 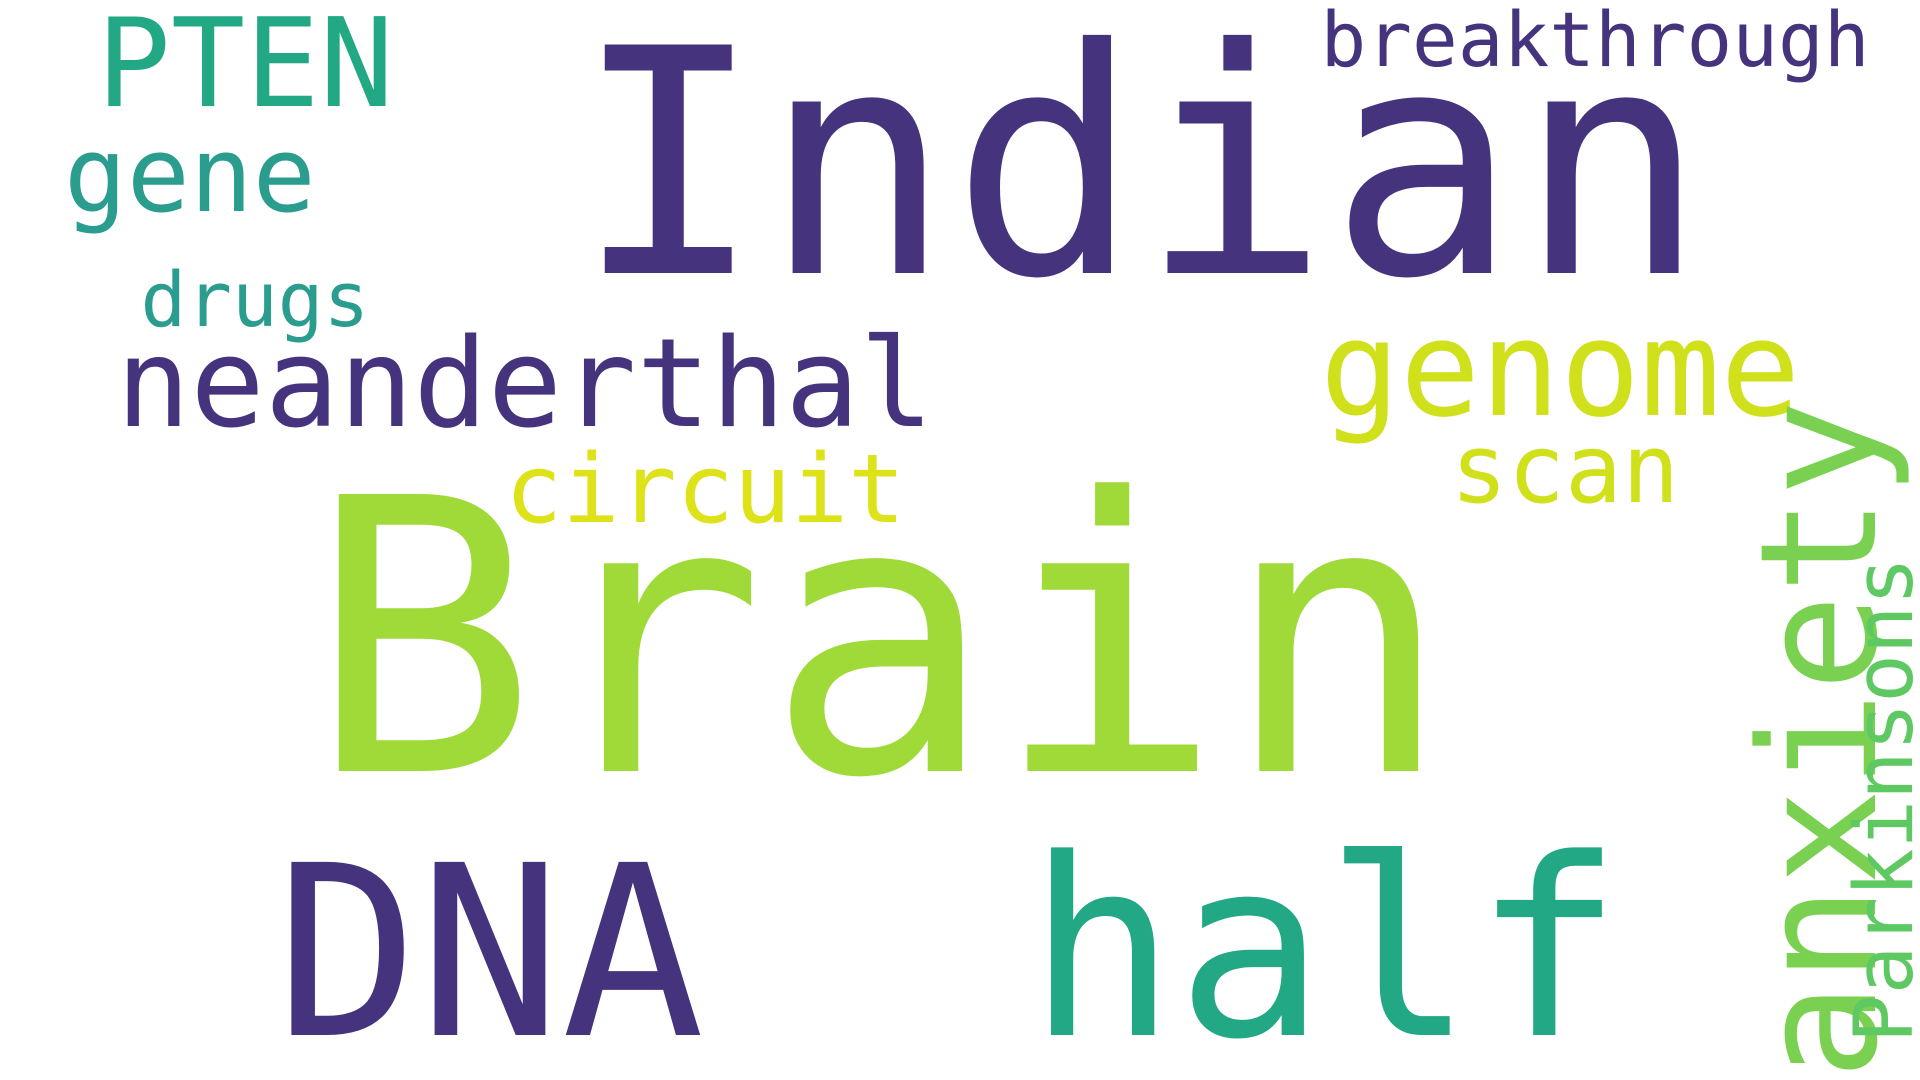 I want to click on word-drugs: drugs, so click(x=255, y=299).